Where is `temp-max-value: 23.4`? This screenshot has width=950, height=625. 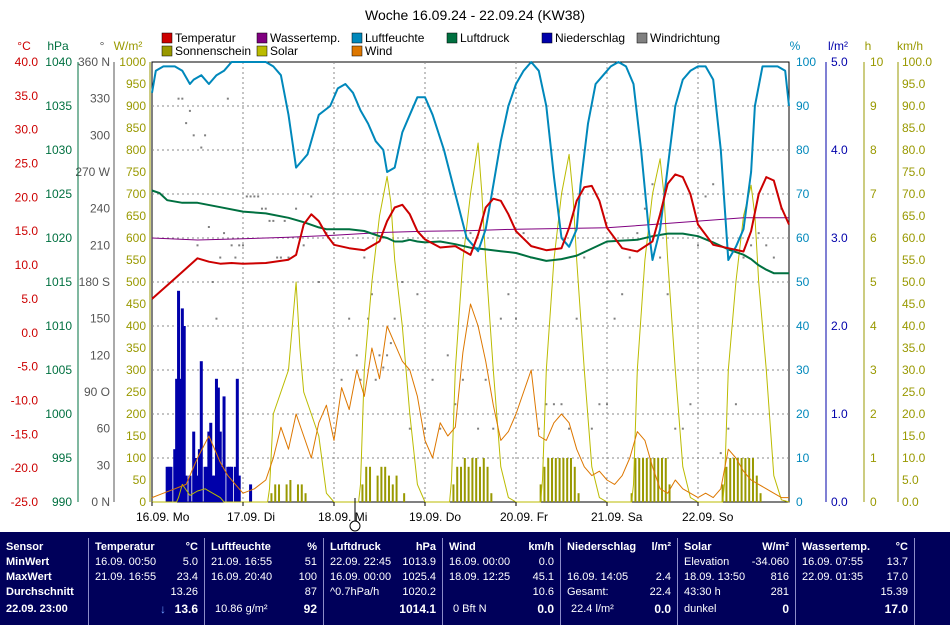
temp-max-value: 23.4 is located at coordinates (187, 577).